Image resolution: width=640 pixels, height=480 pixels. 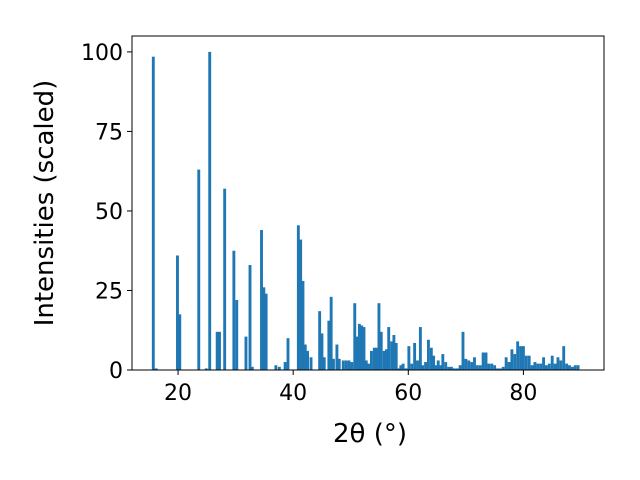 What do you see at coordinates (523, 393) in the screenshot?
I see `x-tick-label: 80` at bounding box center [523, 393].